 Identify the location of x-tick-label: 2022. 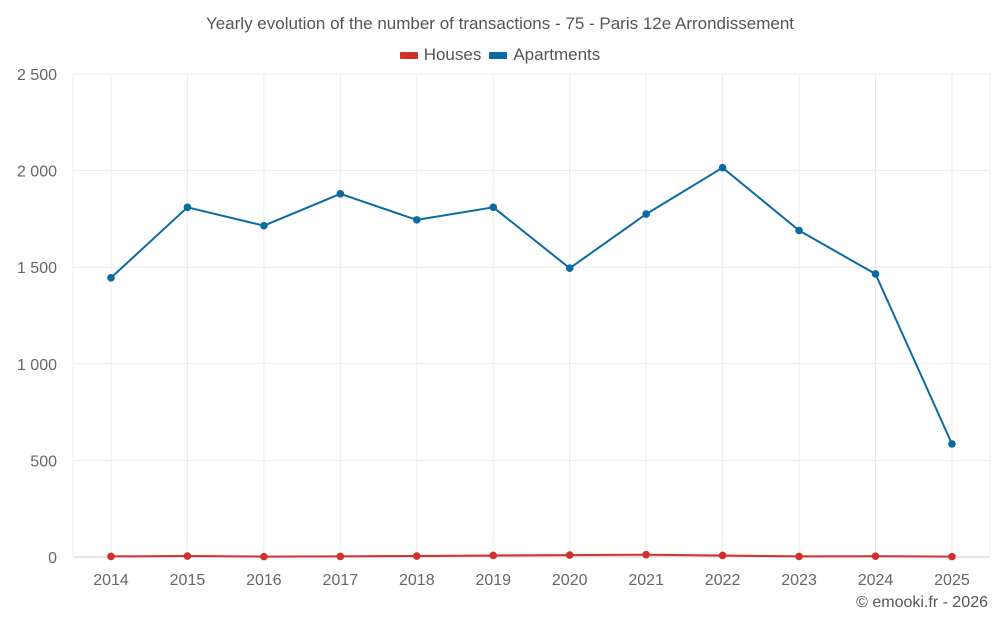
(723, 580).